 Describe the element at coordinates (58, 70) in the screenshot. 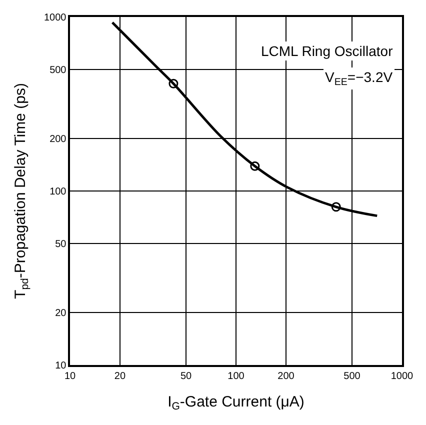

I see `y-tick-label: 500` at that location.